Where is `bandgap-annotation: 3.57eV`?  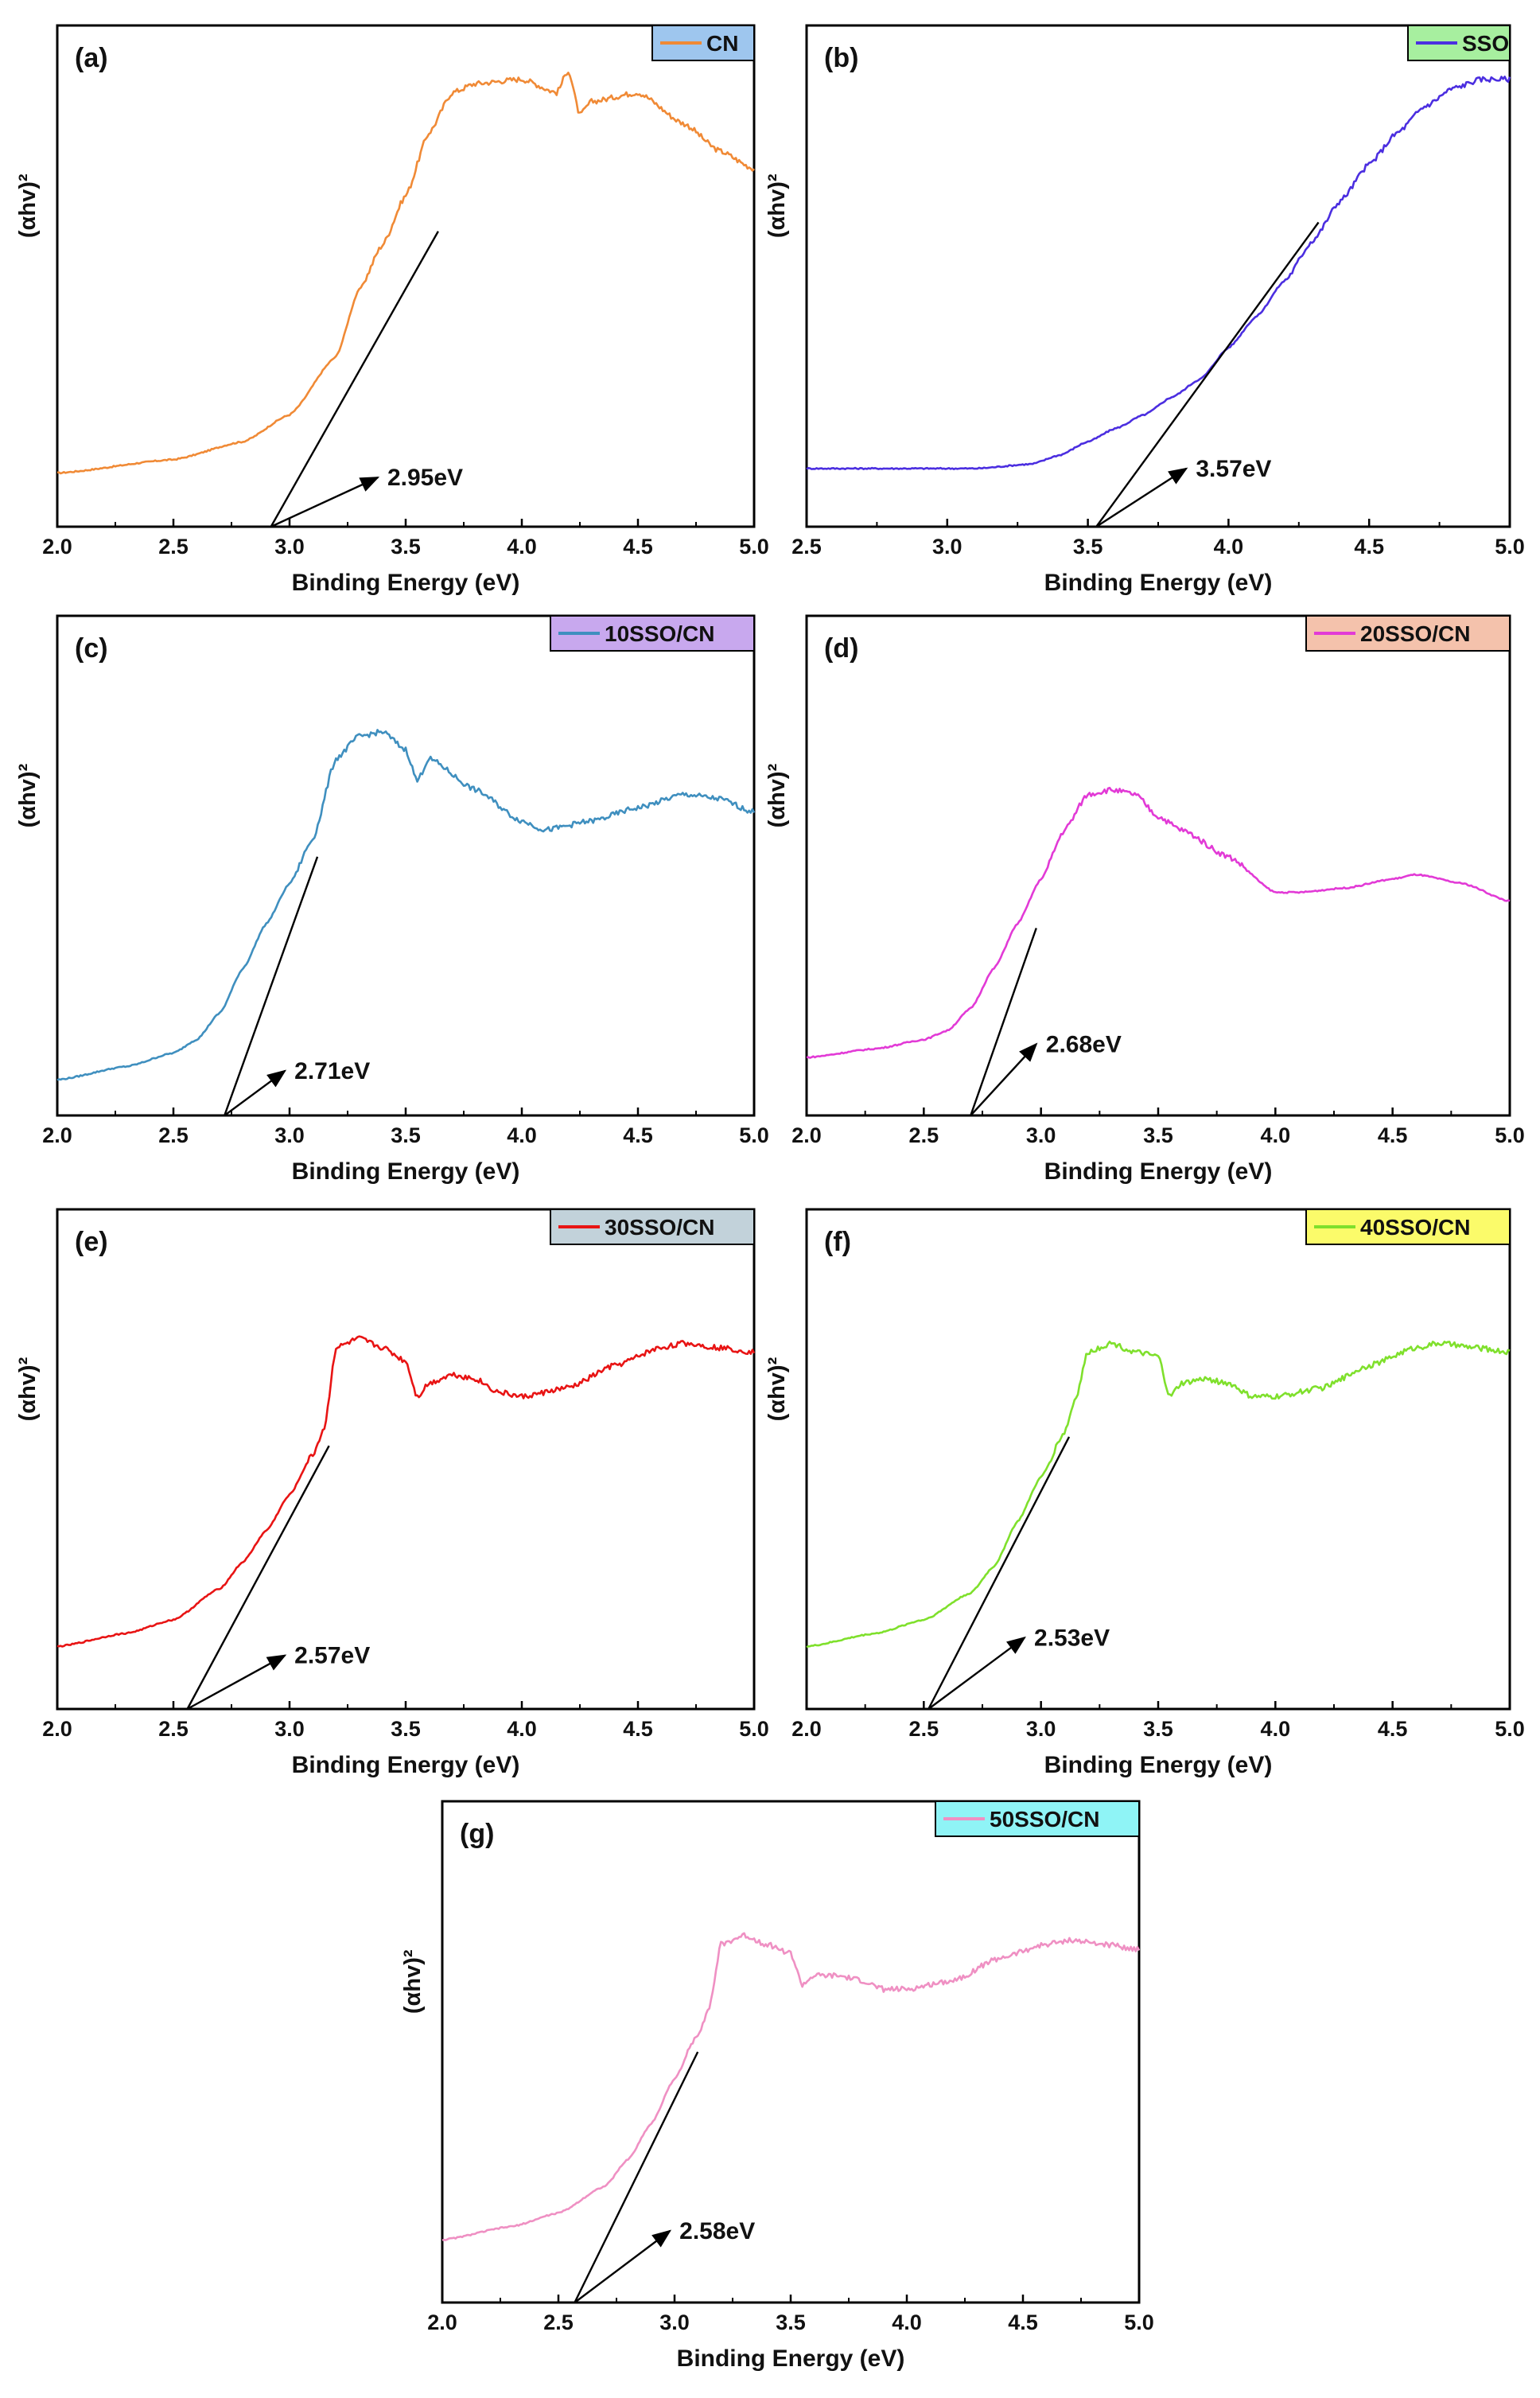
bandgap-annotation: 3.57eV is located at coordinates (1233, 469).